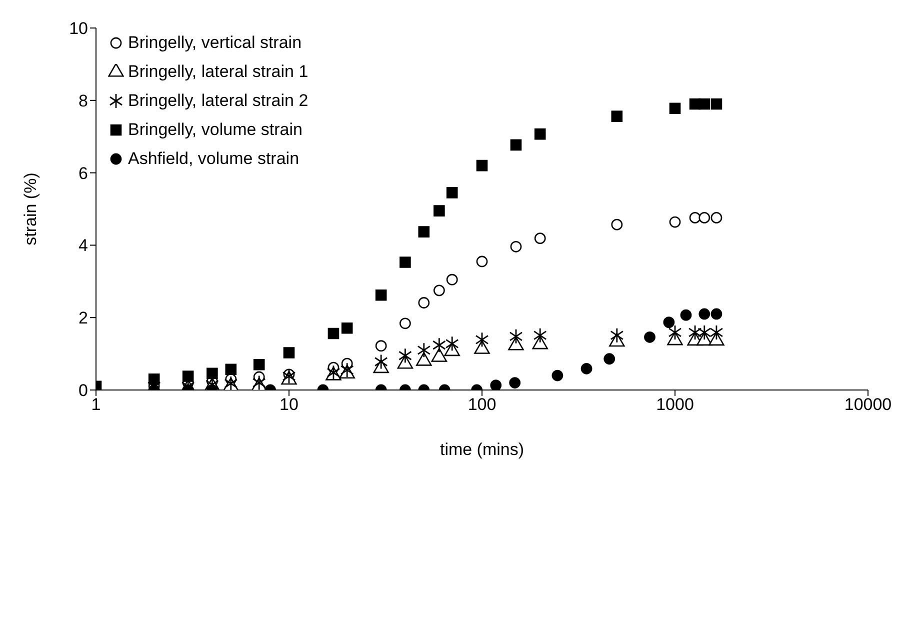 The image size is (904, 628). What do you see at coordinates (215, 42) in the screenshot?
I see `legend-label: Bringelly, vertical strain` at bounding box center [215, 42].